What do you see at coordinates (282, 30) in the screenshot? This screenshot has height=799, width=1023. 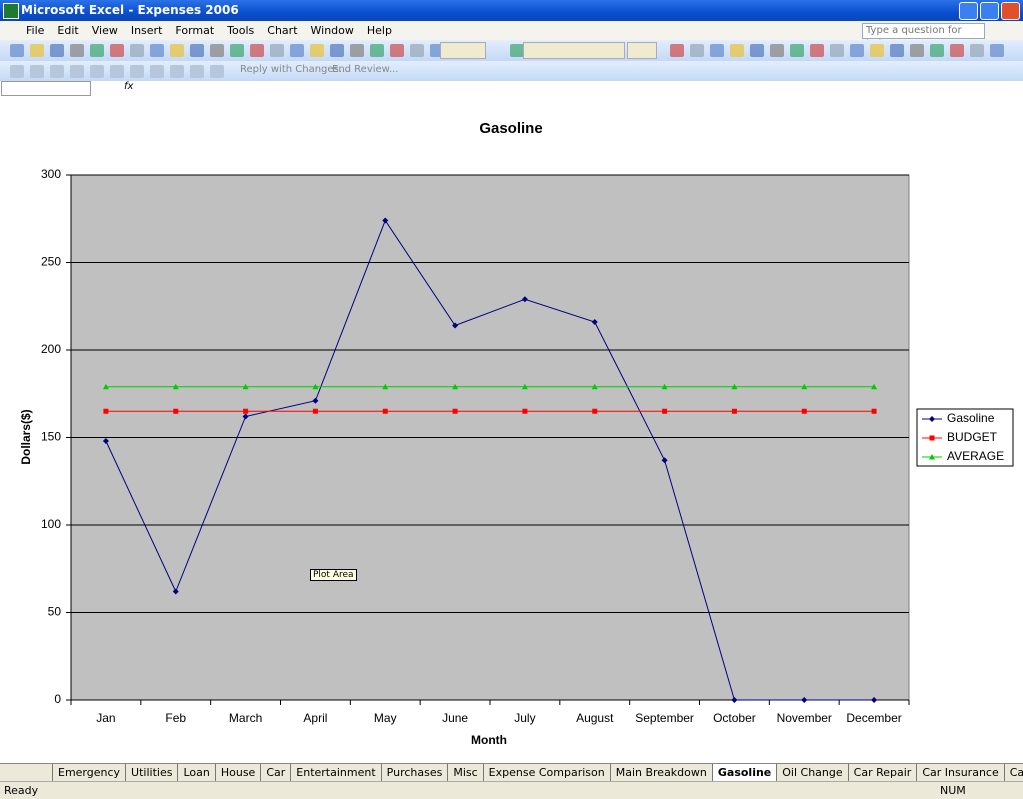 I see `menu-item: Chart` at bounding box center [282, 30].